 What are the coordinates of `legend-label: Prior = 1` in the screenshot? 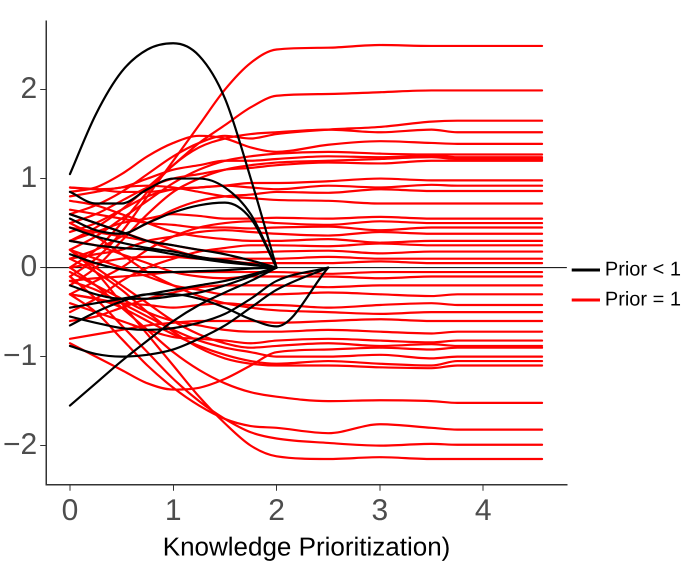 It's located at (643, 299).